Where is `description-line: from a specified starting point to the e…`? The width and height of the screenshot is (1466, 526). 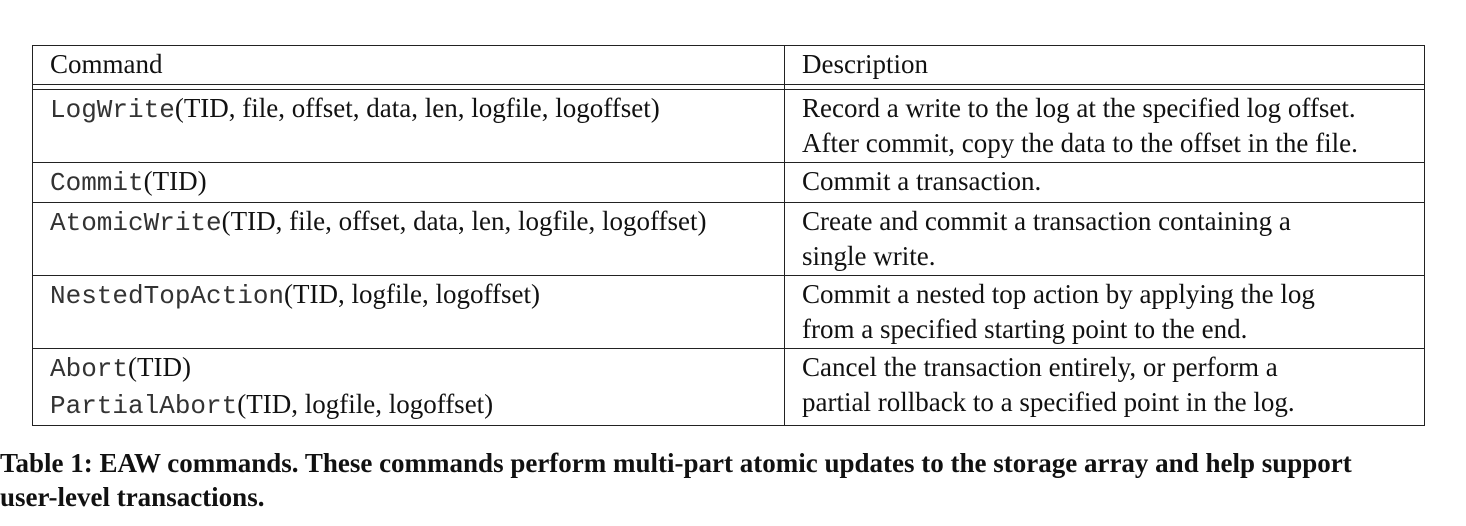
description-line: from a specified starting point to the e… is located at coordinates (1025, 329).